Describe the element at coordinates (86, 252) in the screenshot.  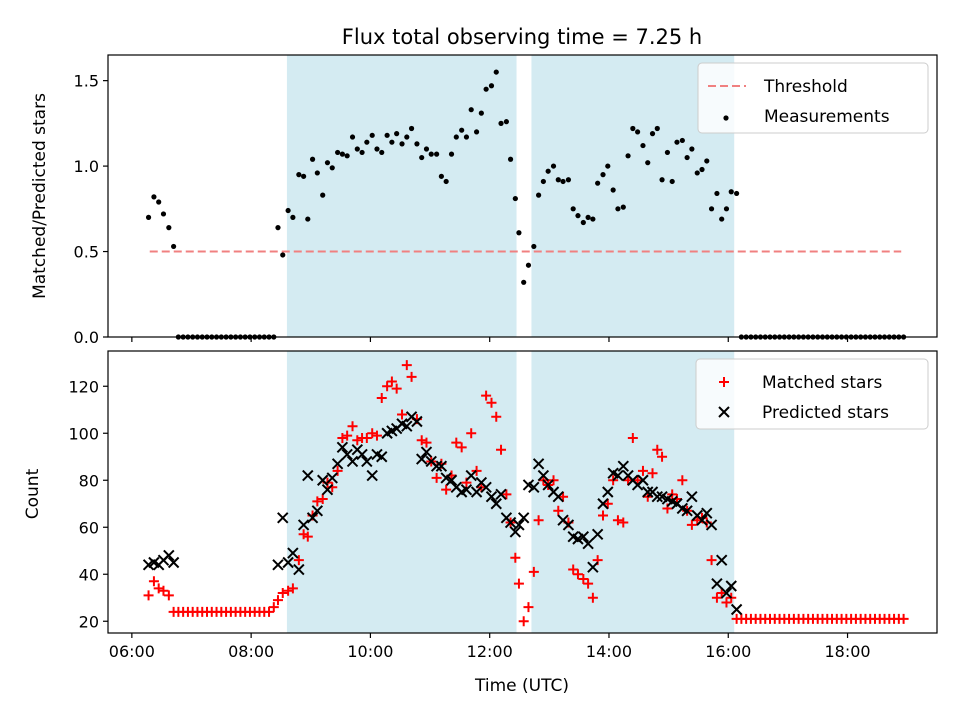
I see `y-tick-label: 0.5` at that location.